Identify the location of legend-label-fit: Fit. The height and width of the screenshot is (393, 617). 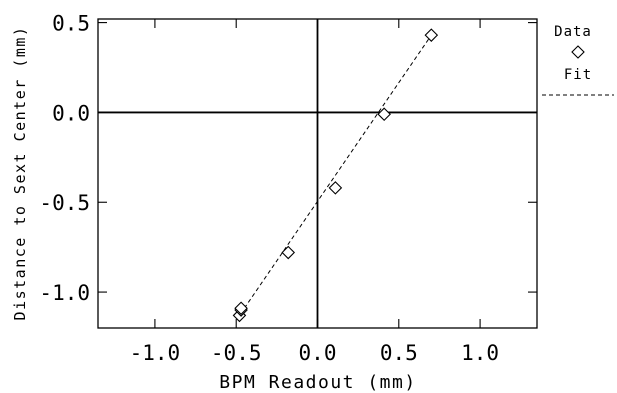
(578, 75).